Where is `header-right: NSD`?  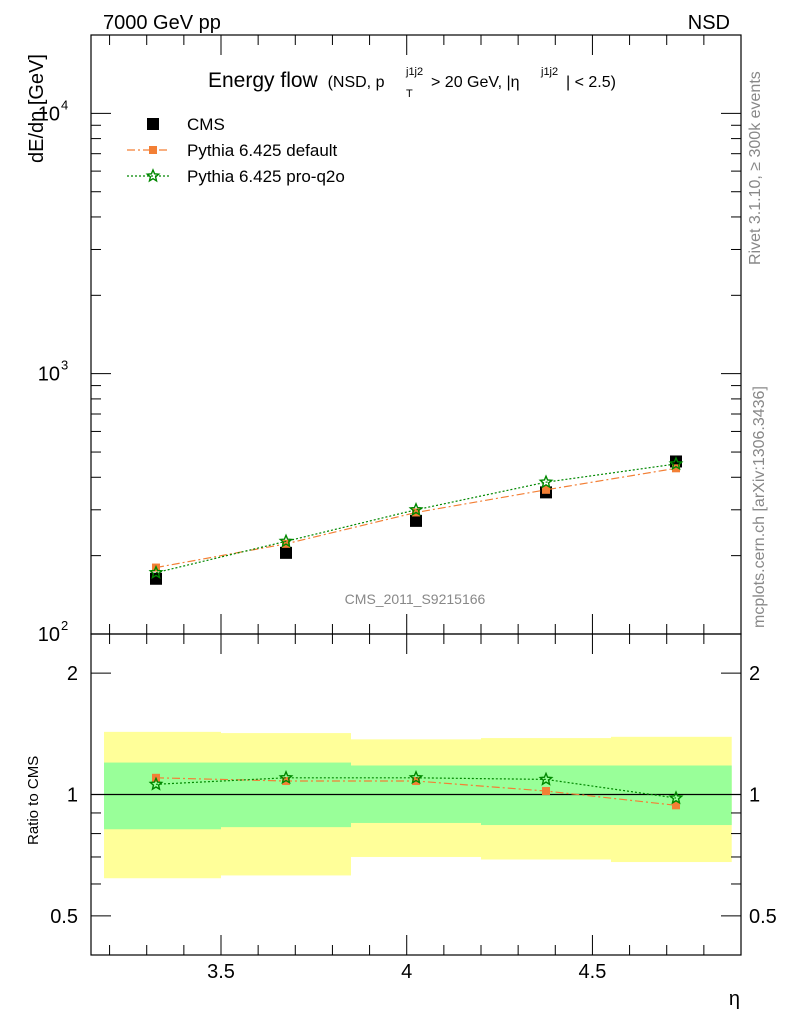
header-right: NSD is located at coordinates (709, 23).